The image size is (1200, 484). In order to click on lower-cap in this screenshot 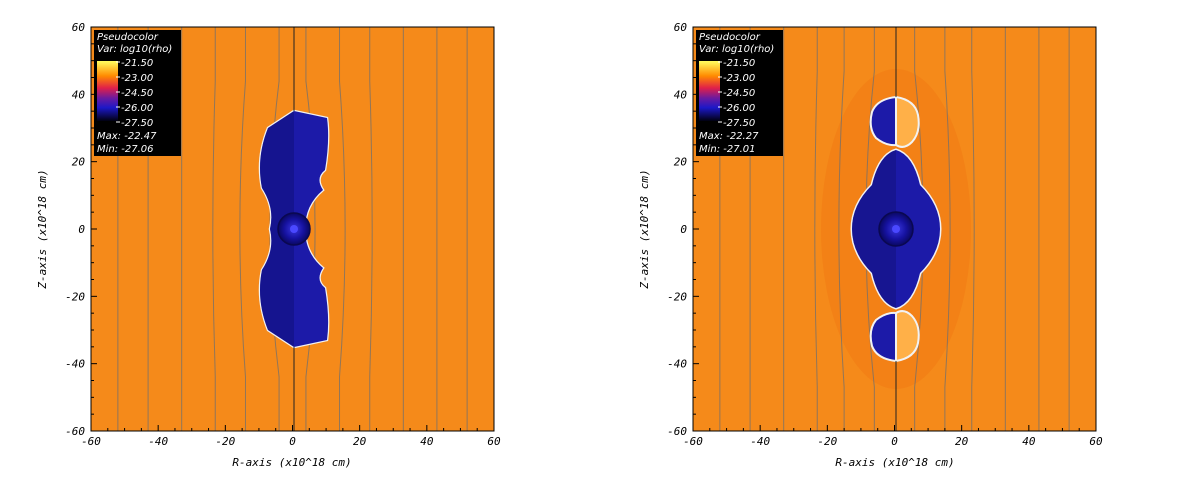, I will do `click(883, 337)`.